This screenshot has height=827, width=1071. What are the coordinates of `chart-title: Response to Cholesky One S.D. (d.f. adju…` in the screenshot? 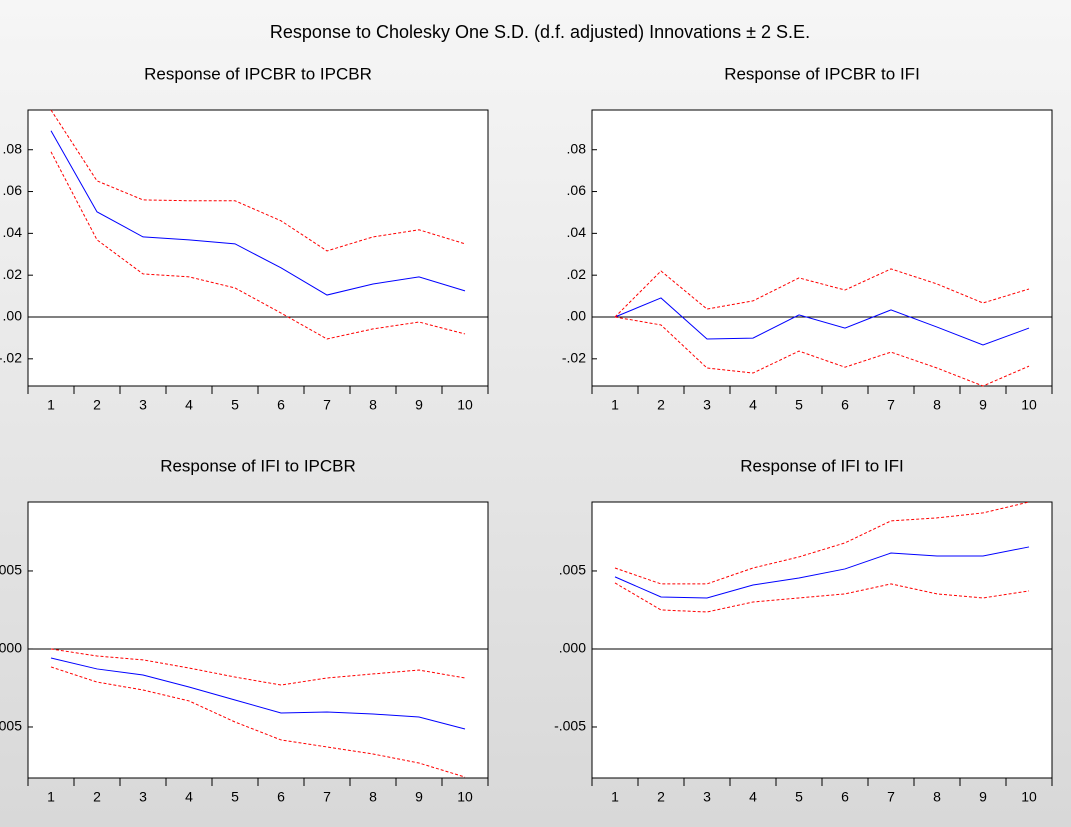 It's located at (540, 32).